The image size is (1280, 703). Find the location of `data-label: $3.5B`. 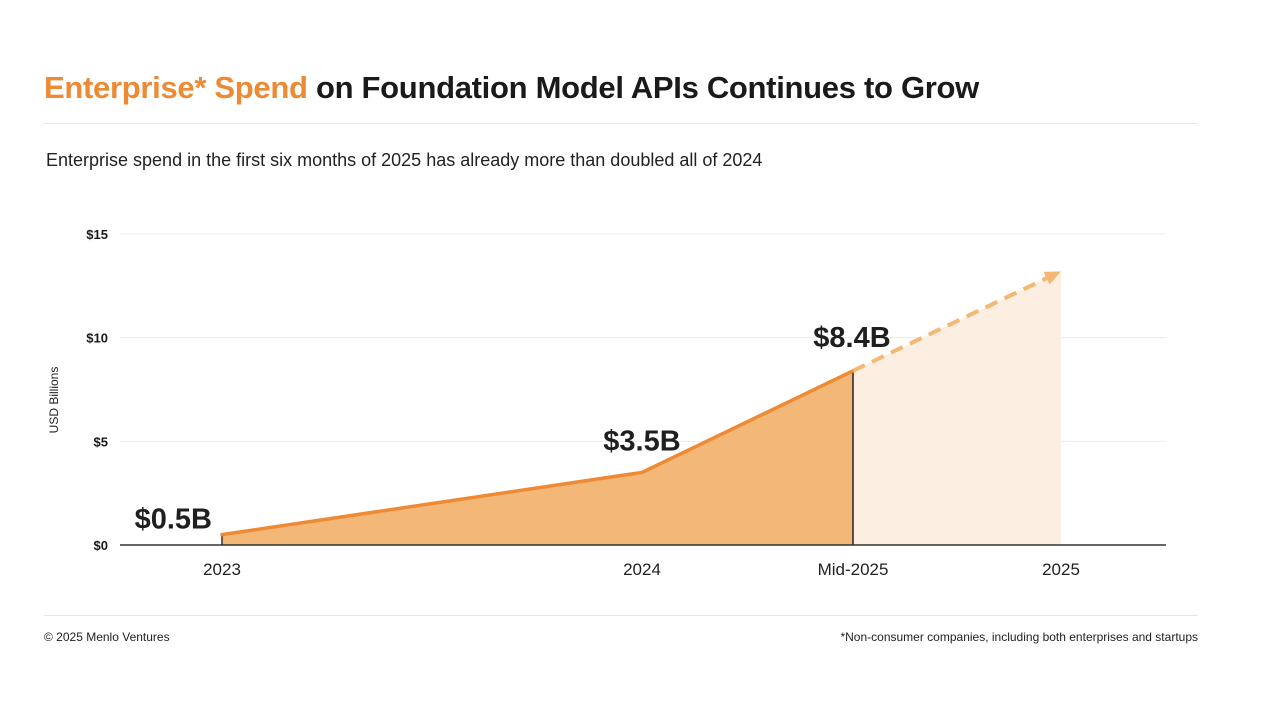

data-label: $3.5B is located at coordinates (641, 441).